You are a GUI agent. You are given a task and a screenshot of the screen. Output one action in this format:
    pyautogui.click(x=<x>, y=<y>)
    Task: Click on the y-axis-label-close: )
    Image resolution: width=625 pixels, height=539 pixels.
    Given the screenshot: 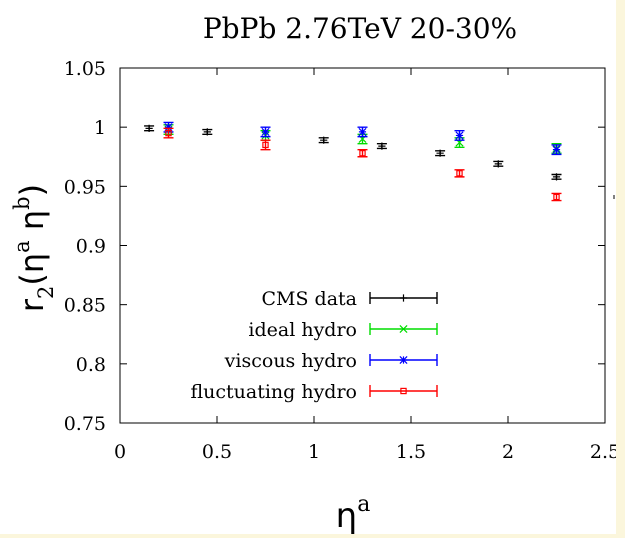 What is the action you would take?
    pyautogui.click(x=32, y=190)
    